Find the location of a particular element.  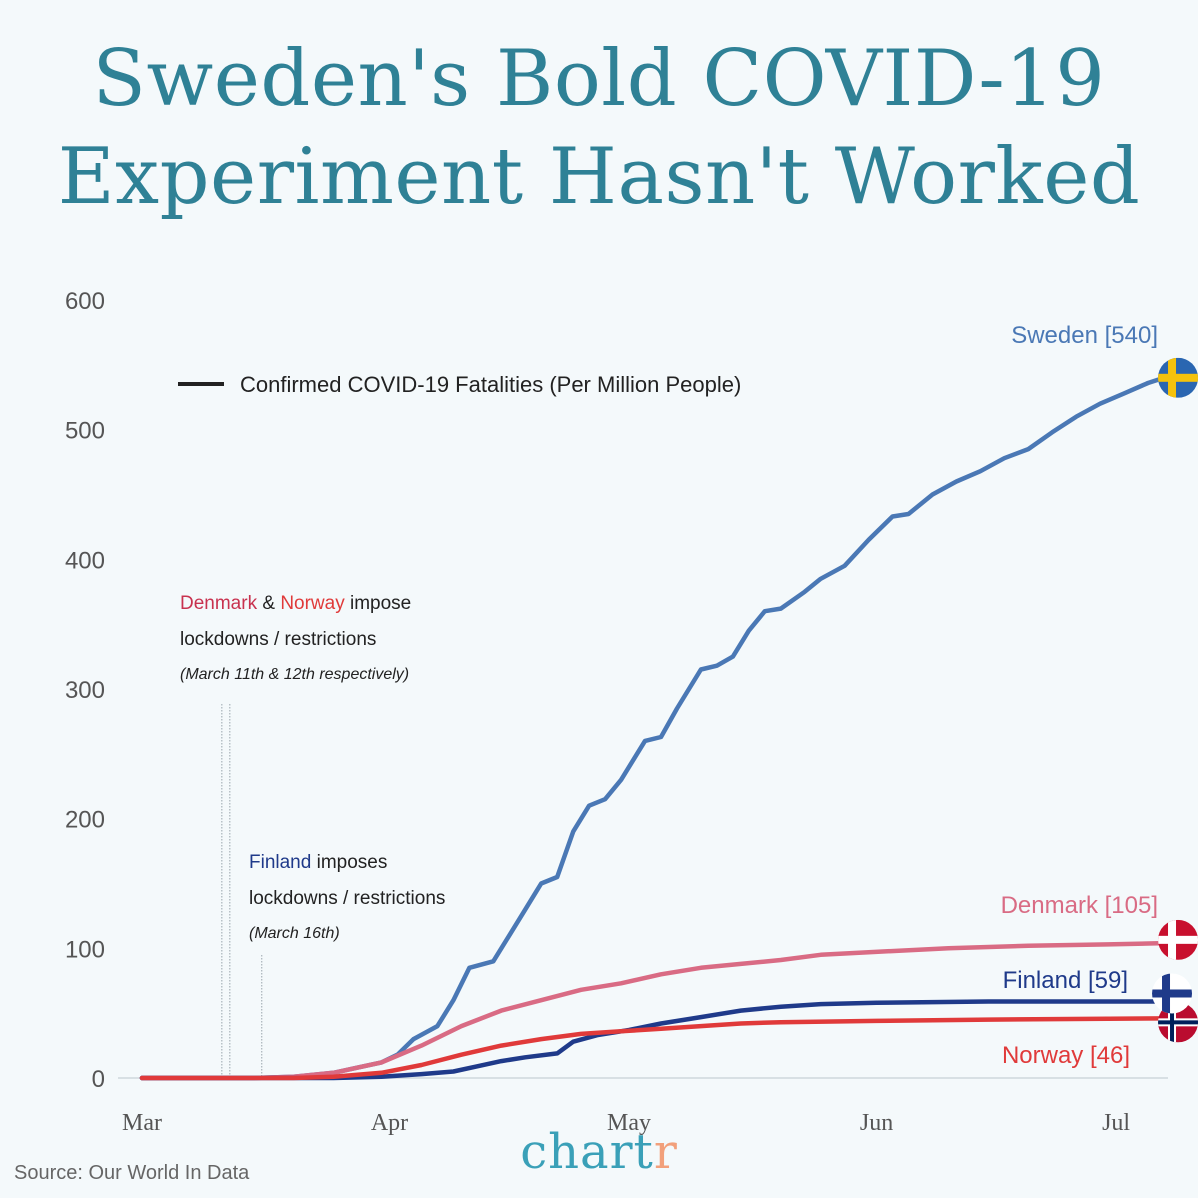

brand-main: chart is located at coordinates (587, 1152).